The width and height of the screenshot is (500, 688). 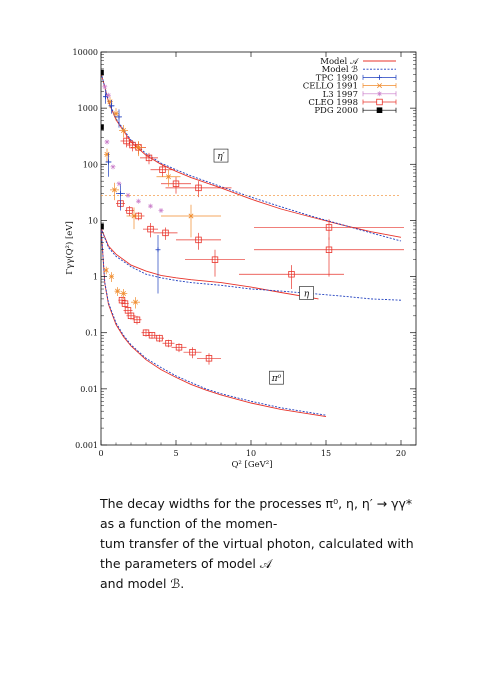 I want to click on x-tick-label: 0, so click(x=100, y=453).